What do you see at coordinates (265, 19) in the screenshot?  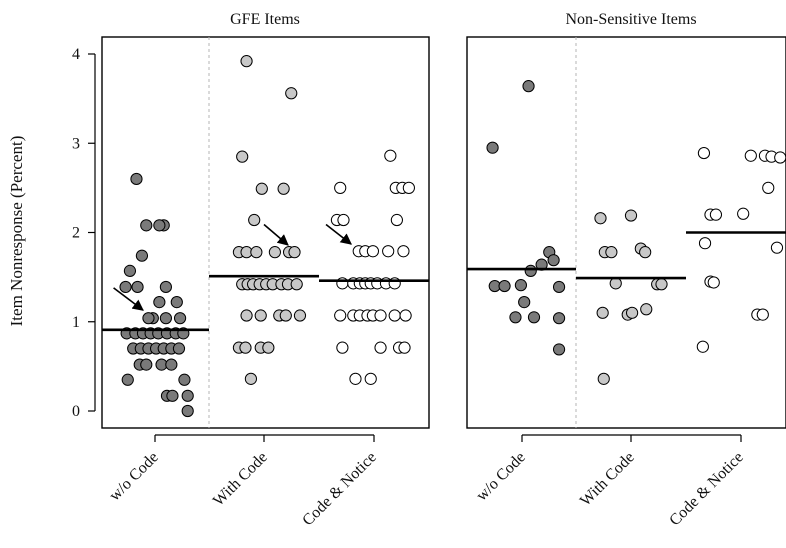 I see `panel-title: GFE Items` at bounding box center [265, 19].